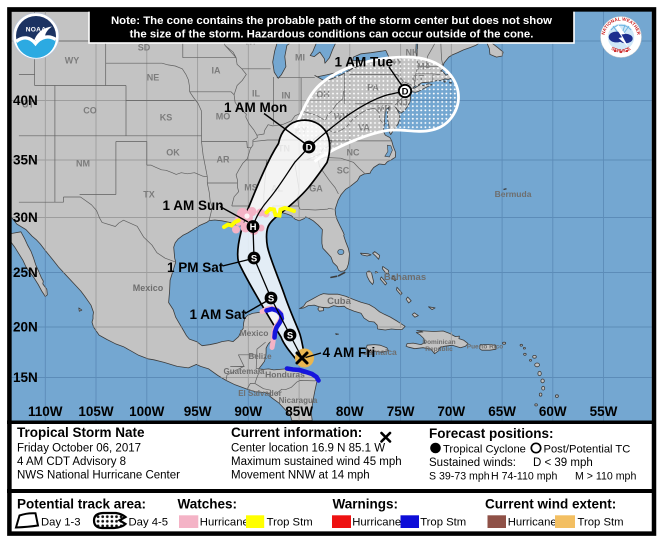 Image resolution: width=660 pixels, height=542 pixels. What do you see at coordinates (285, 375) in the screenshot?
I see `svg-text: Honduras` at bounding box center [285, 375].